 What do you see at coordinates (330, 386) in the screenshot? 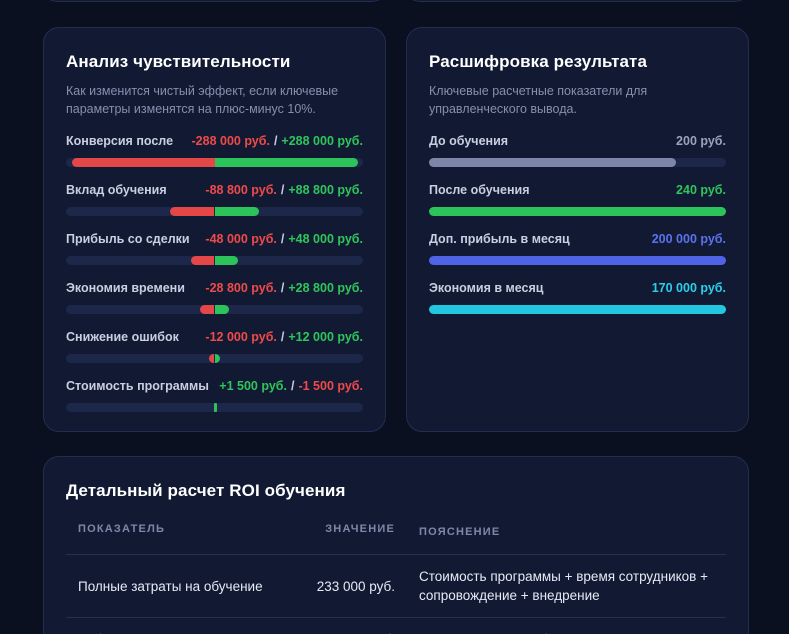
I see `second-value: -1 500 руб.` at bounding box center [330, 386].